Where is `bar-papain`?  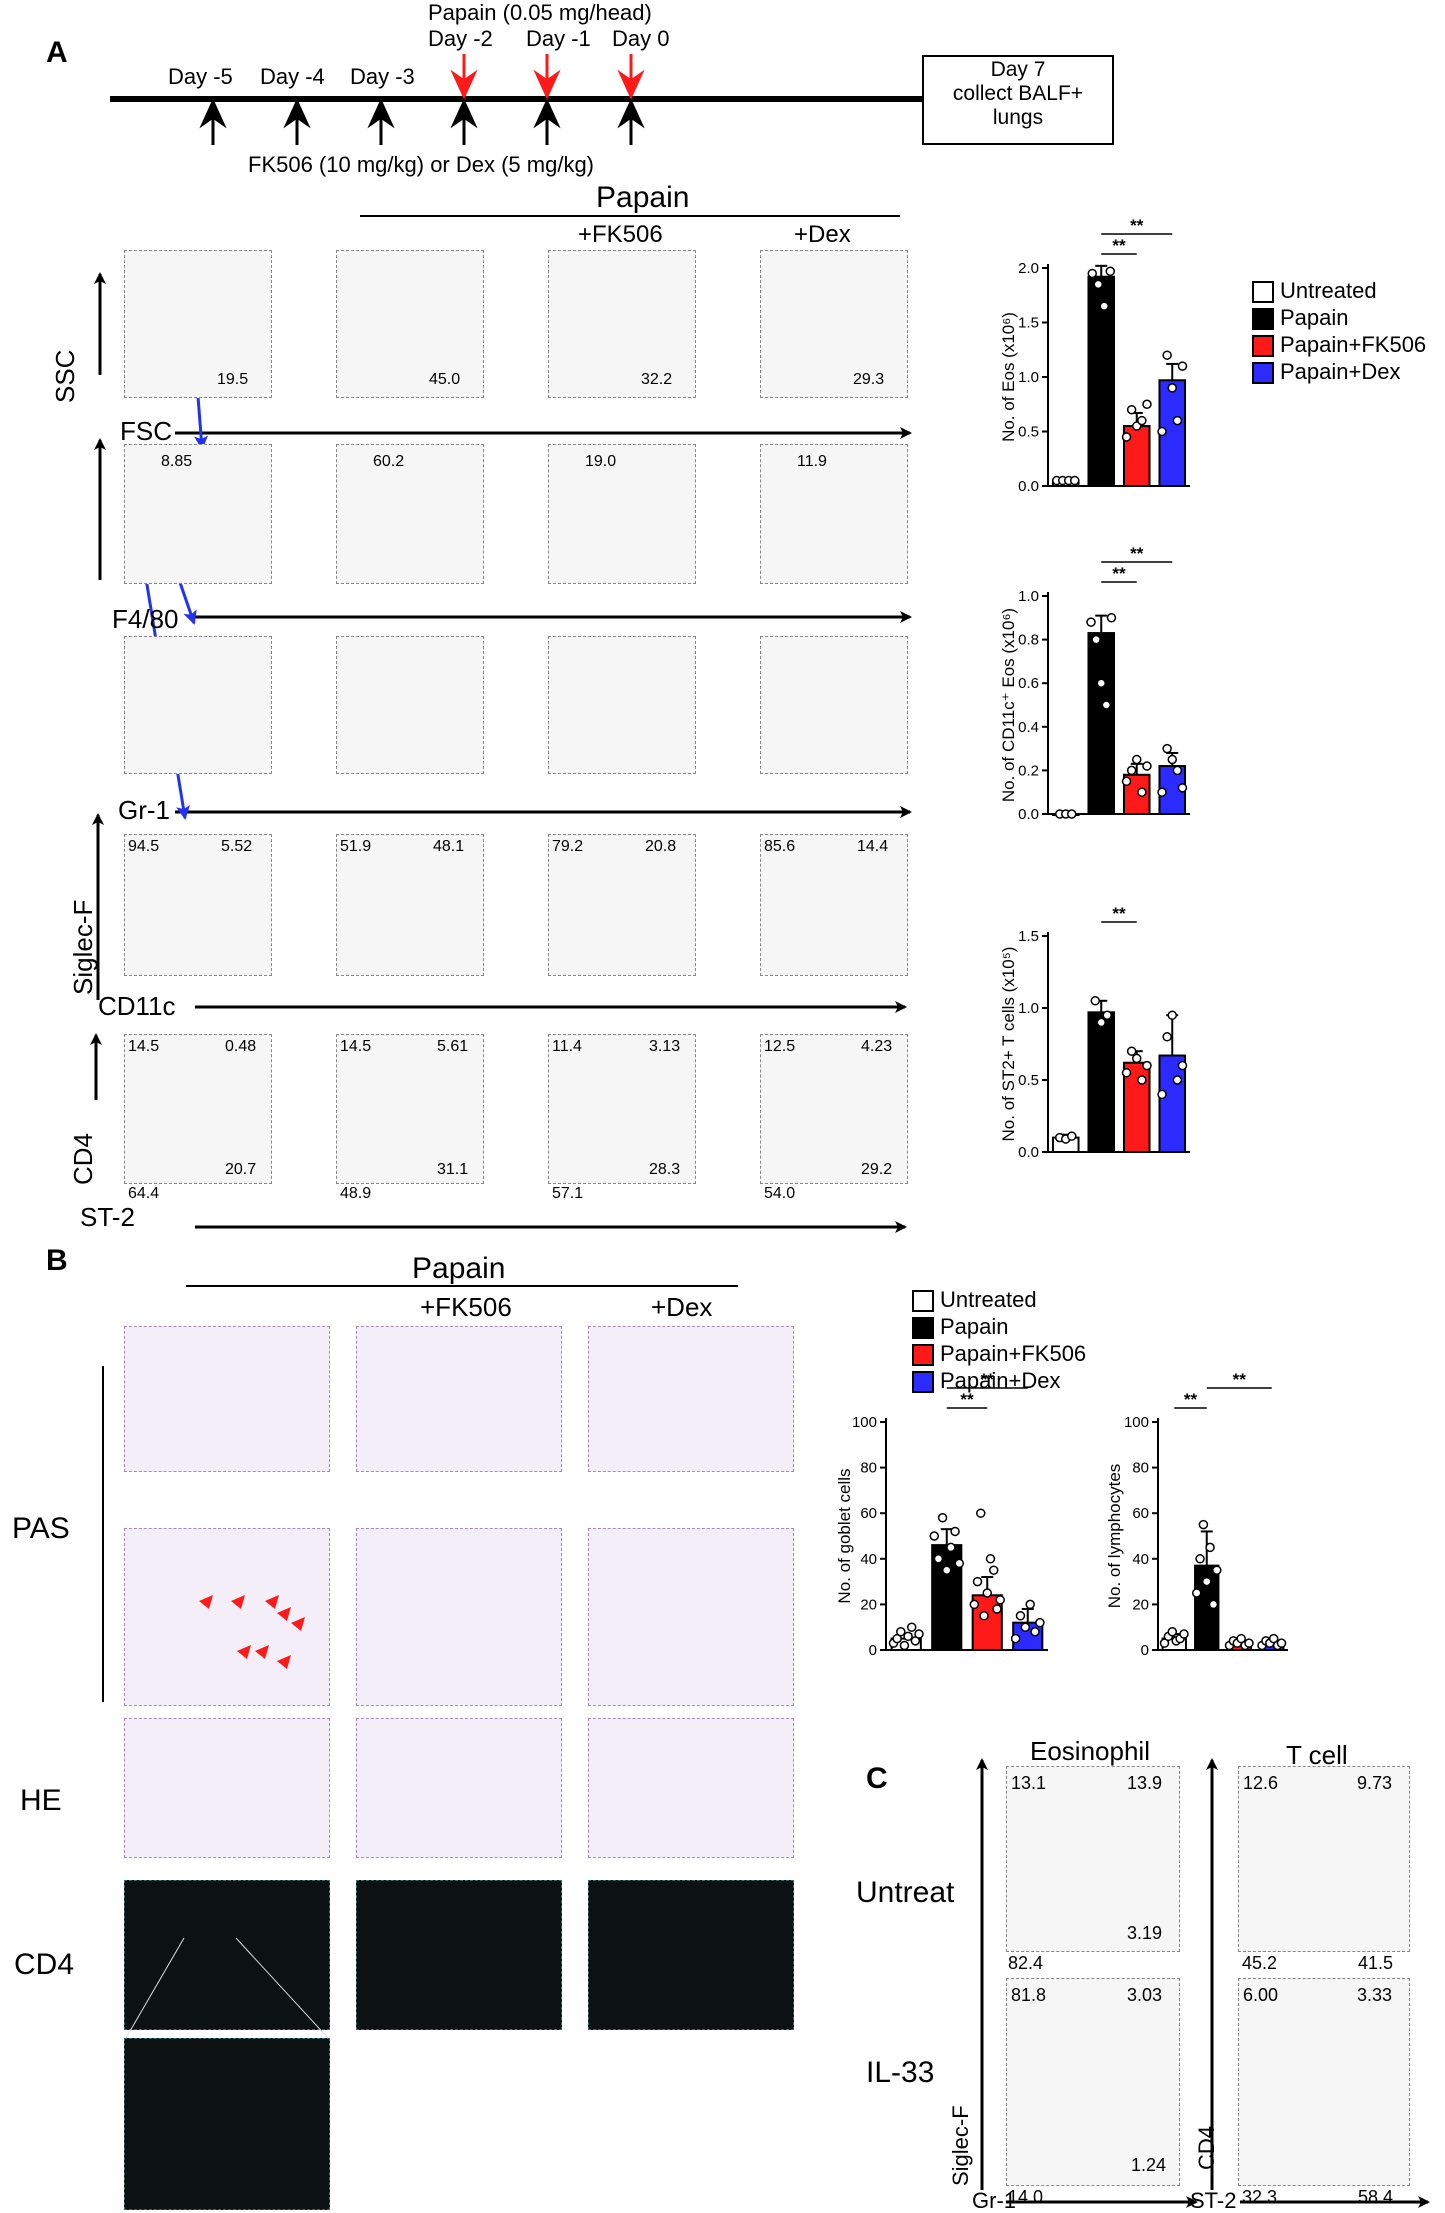
bar-papain is located at coordinates (1101, 381).